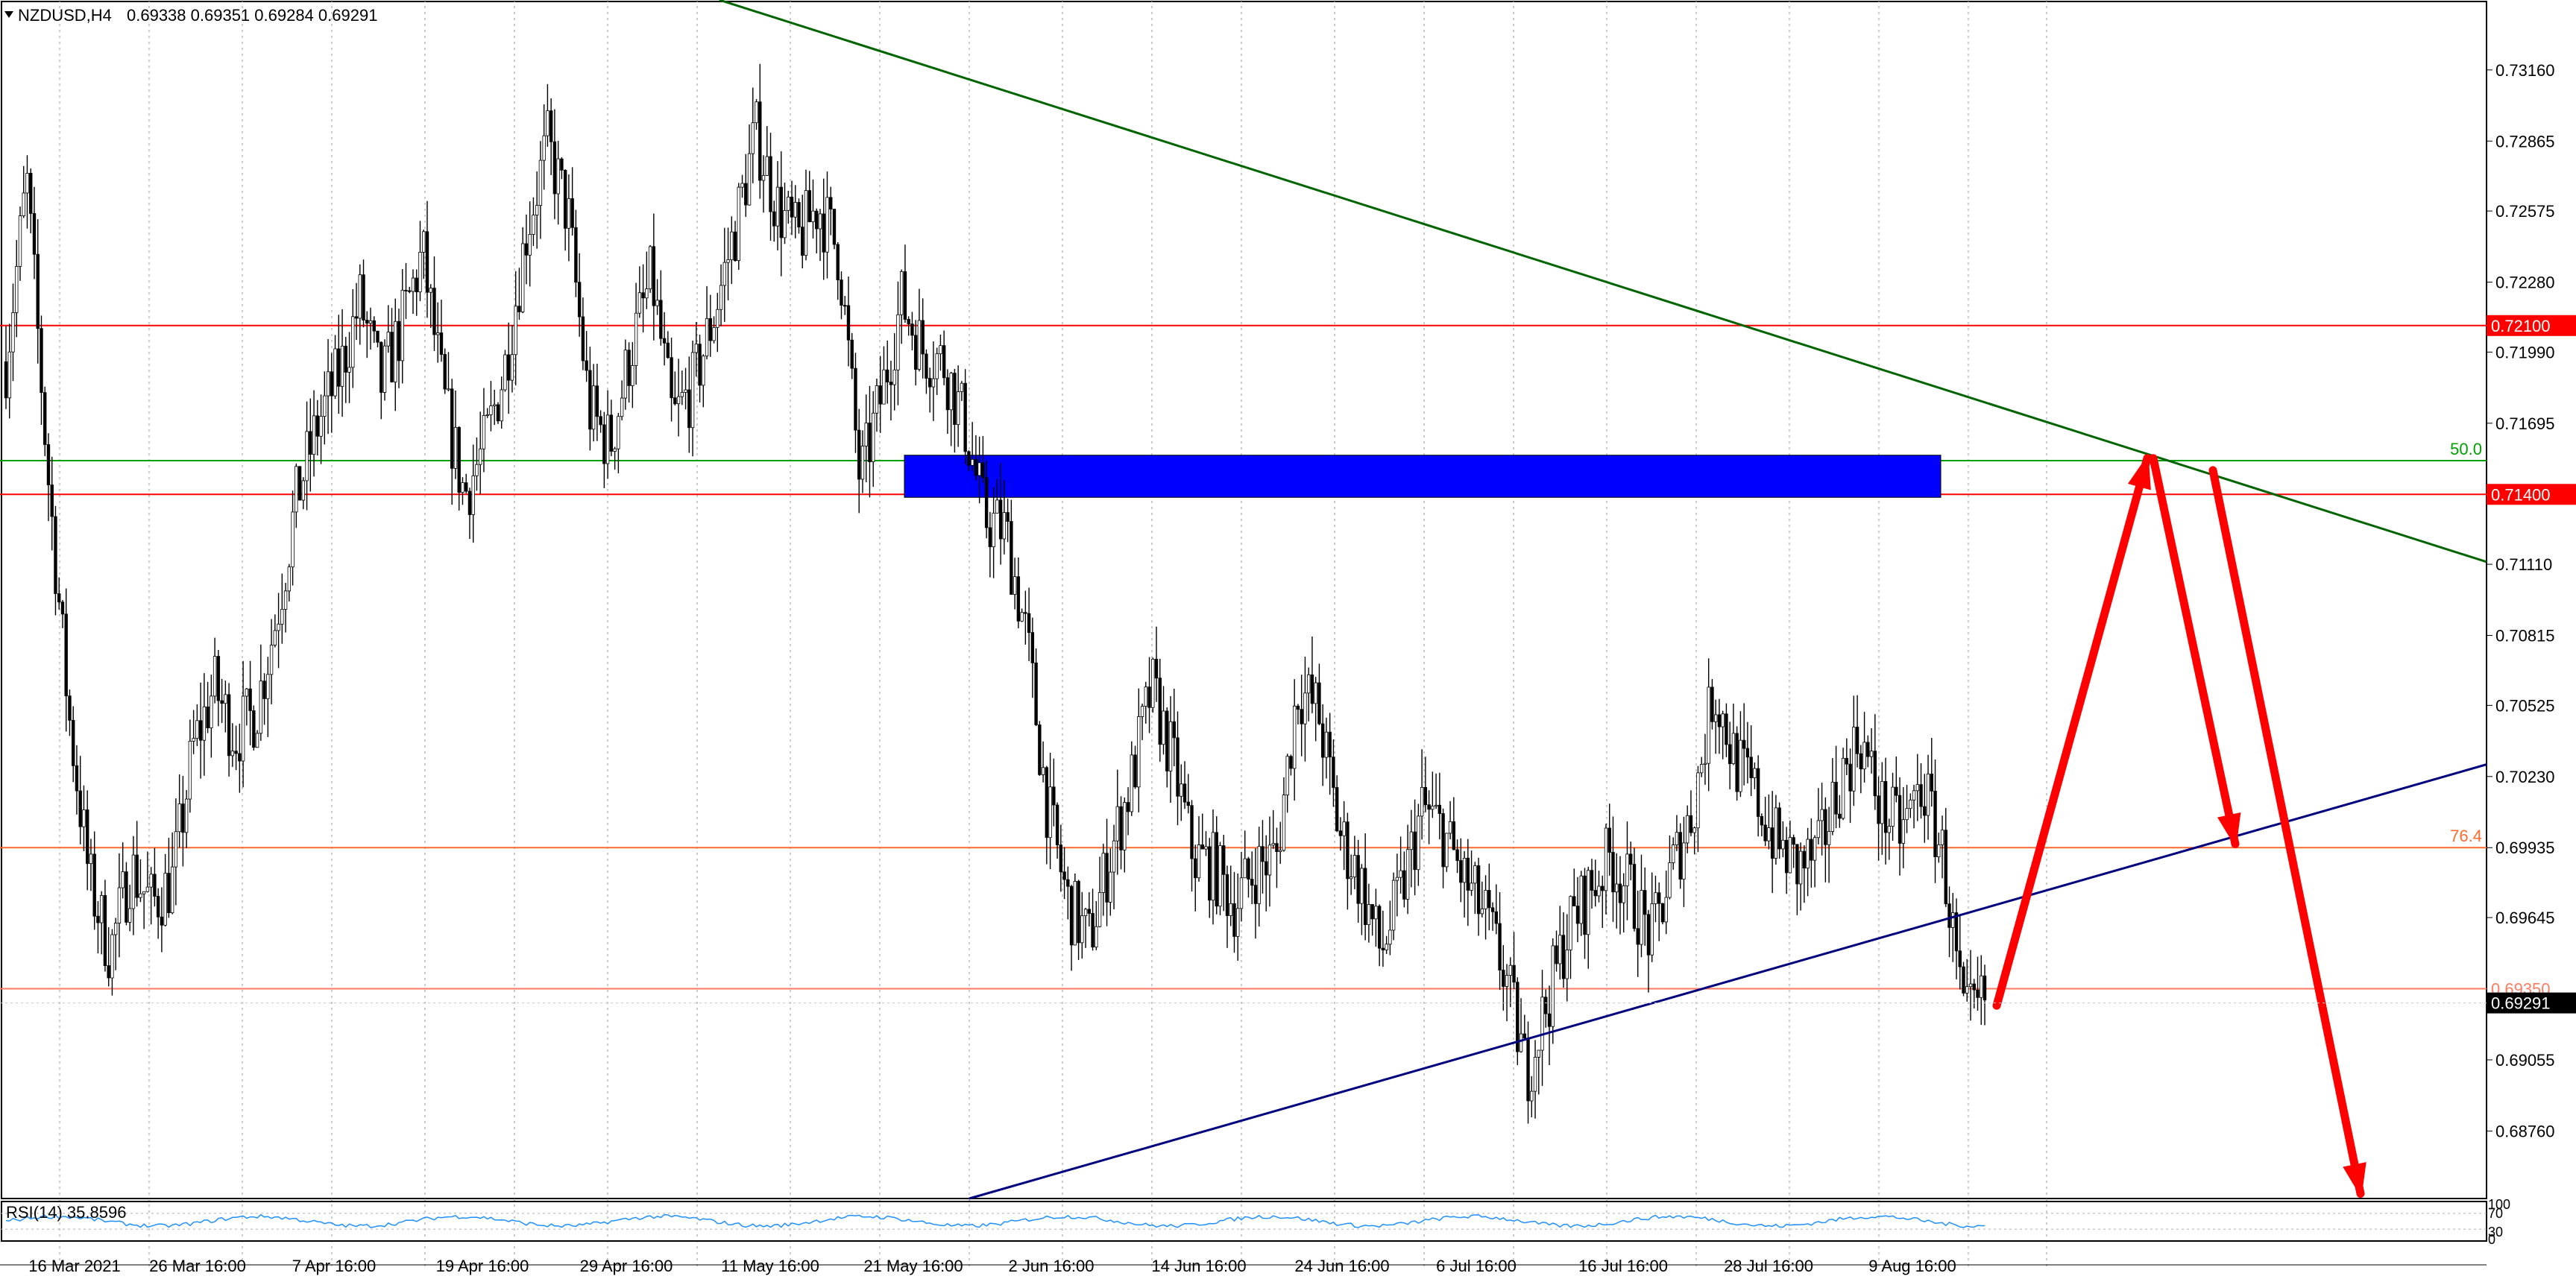 The width and height of the screenshot is (2576, 1282). Describe the element at coordinates (2525, 283) in the screenshot. I see `price-tick-label: 0.72280` at that location.